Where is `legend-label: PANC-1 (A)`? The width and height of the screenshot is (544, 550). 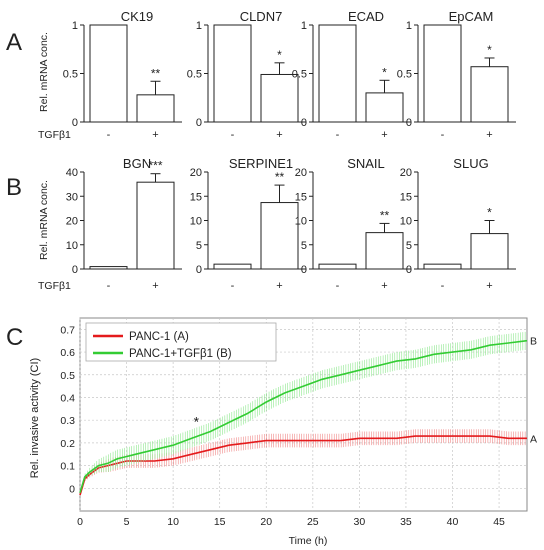 legend-label: PANC-1 (A) is located at coordinates (159, 337).